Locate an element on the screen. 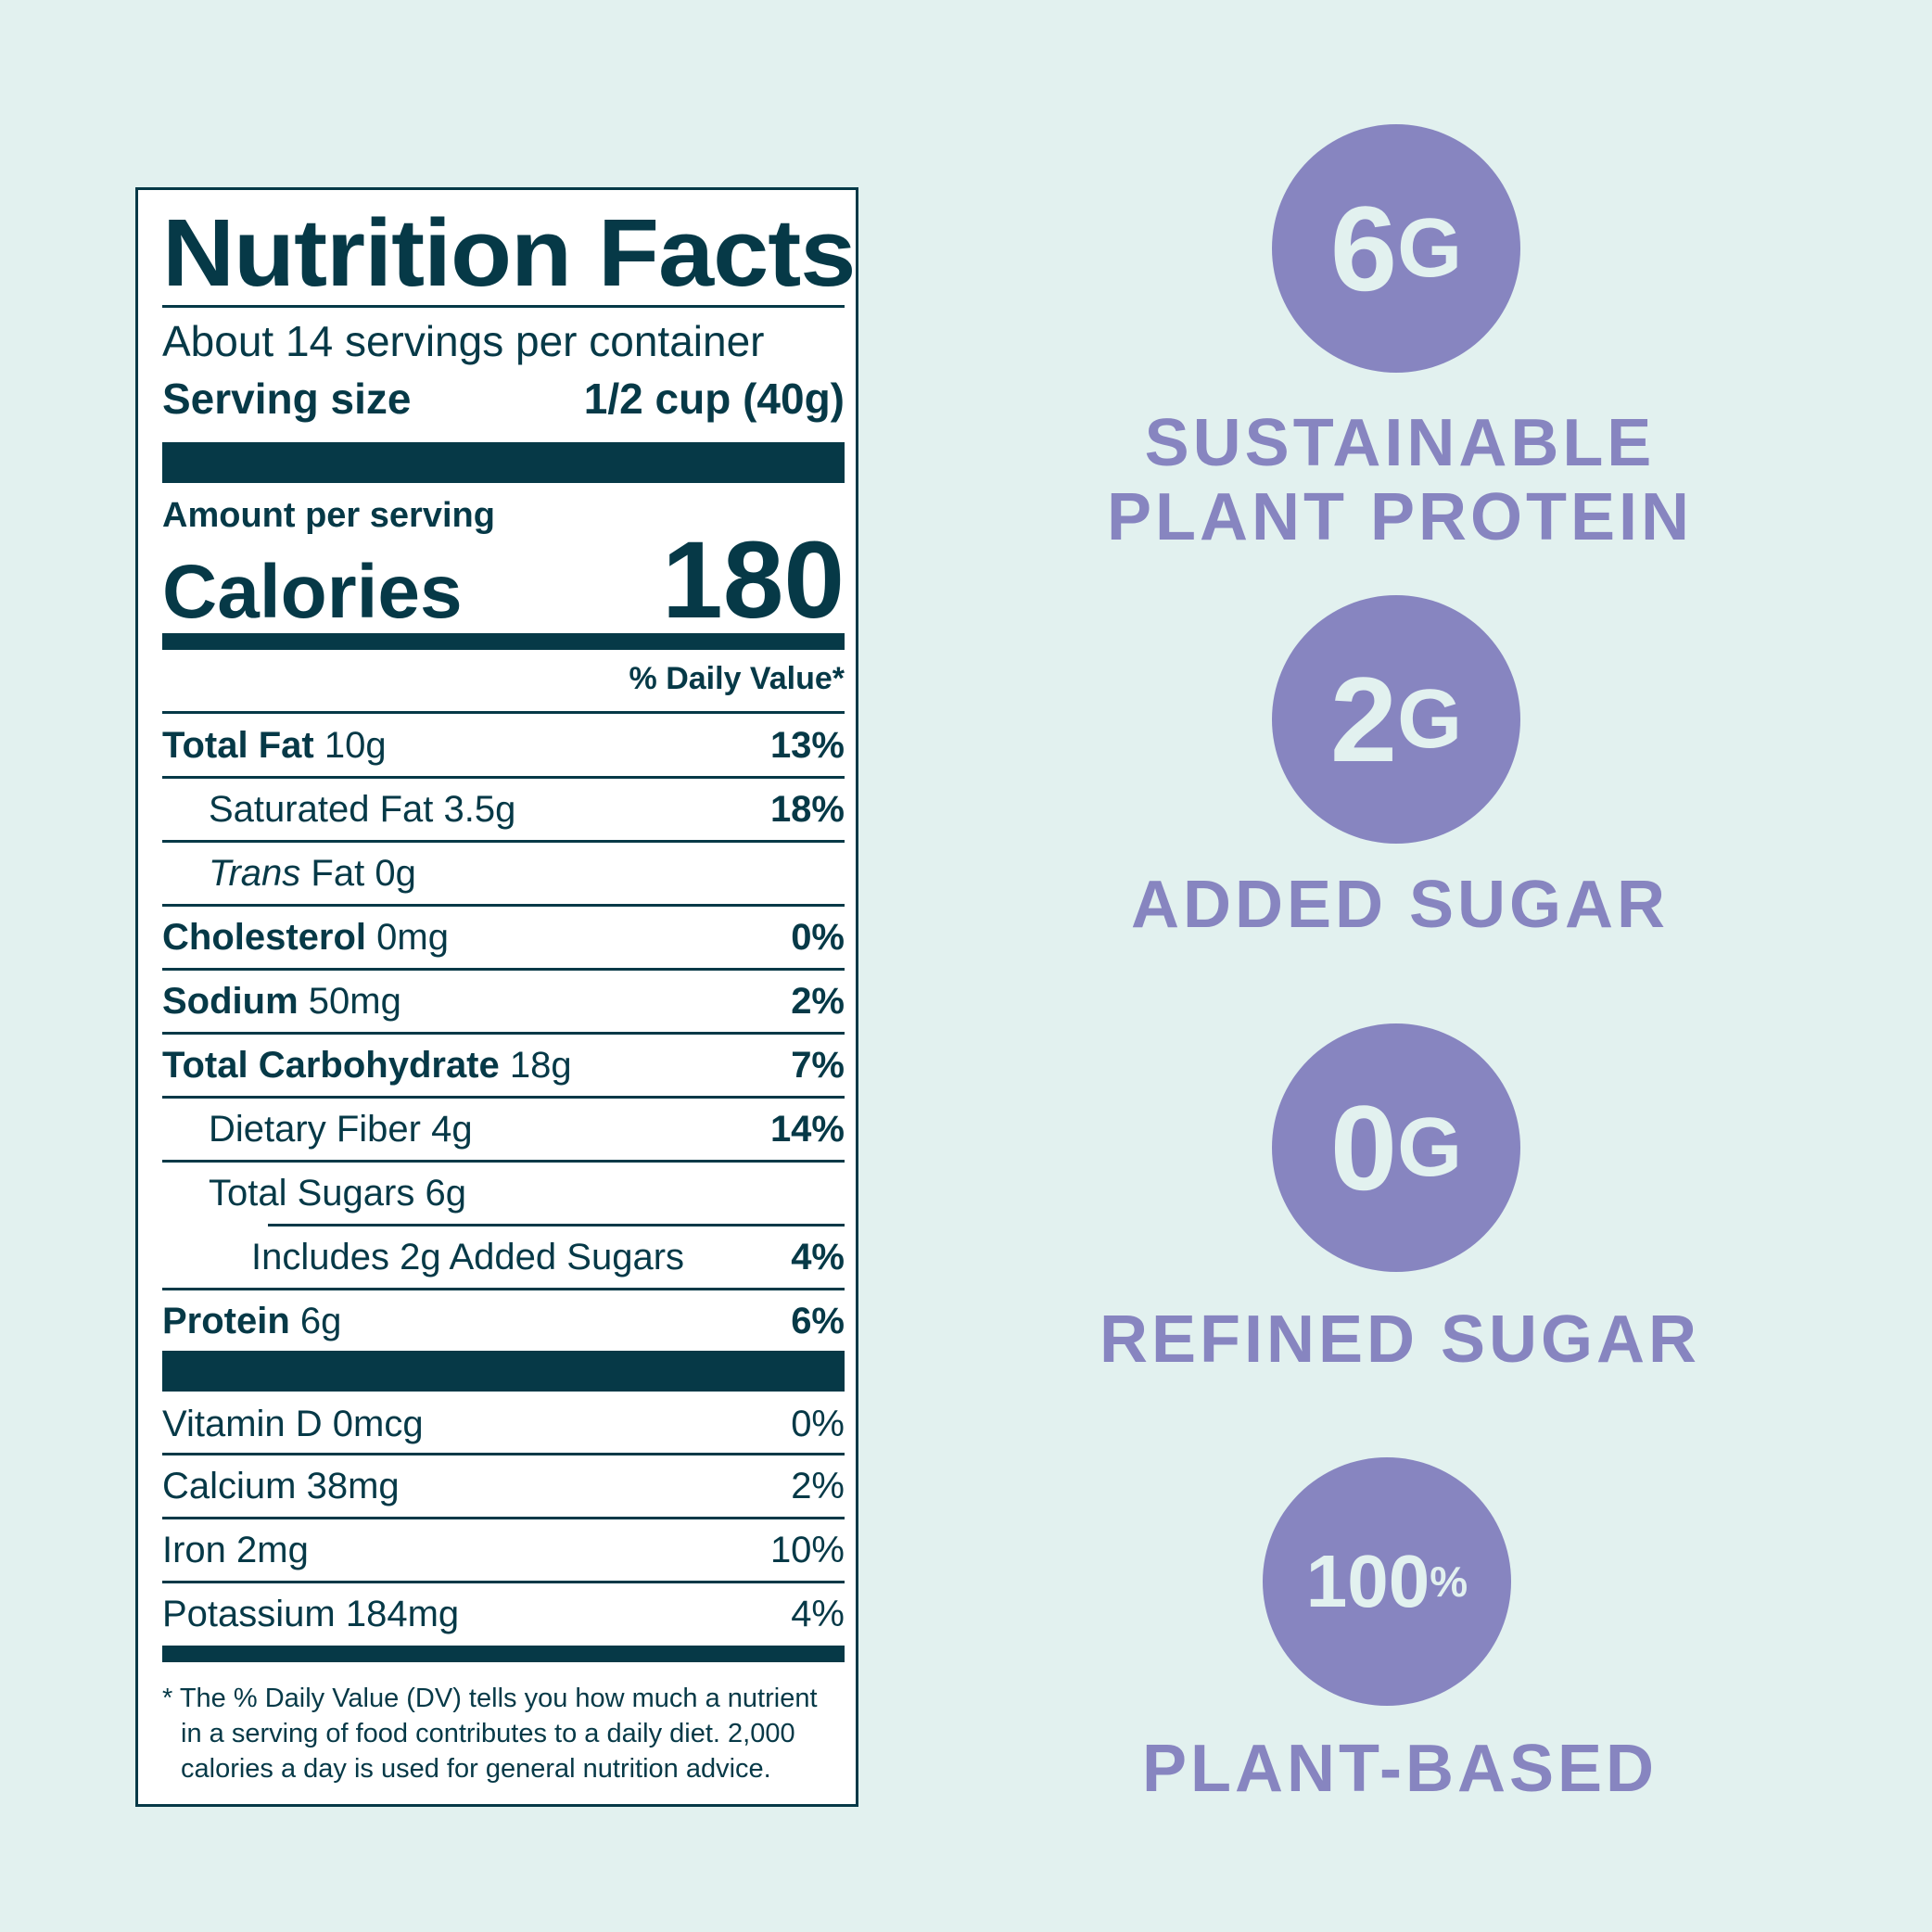  nutrient-name: Total Carbohydrate is located at coordinates (331, 1065).